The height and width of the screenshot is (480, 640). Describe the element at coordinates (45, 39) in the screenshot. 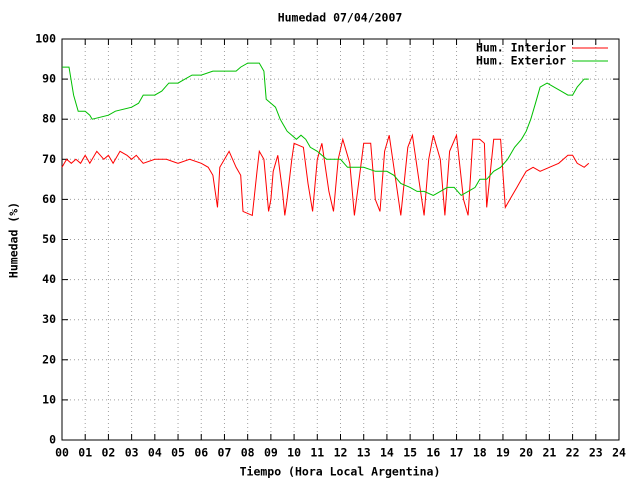

I see `y-tick-label: 100` at that location.